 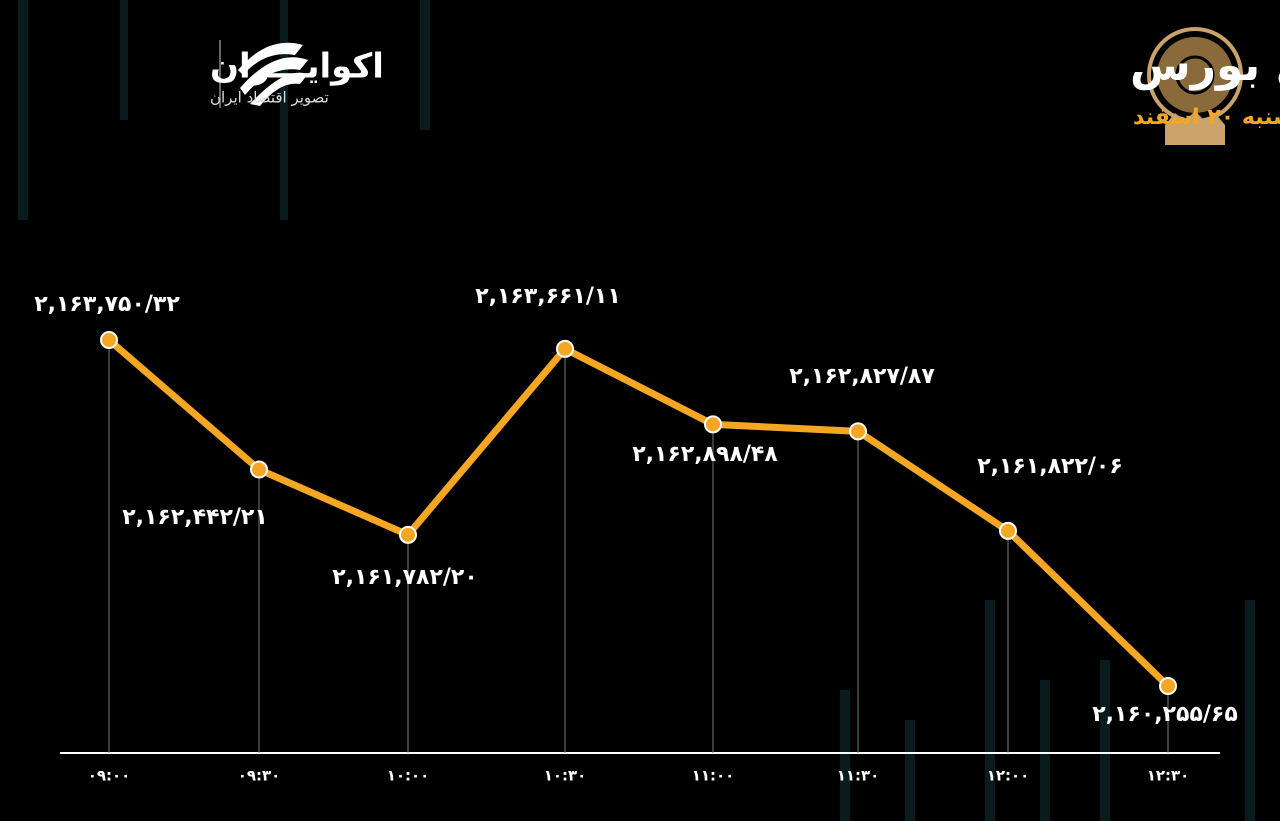 I want to click on data-label: ۲,۱۶۲,۴۴۲/۲۱, so click(x=195, y=517).